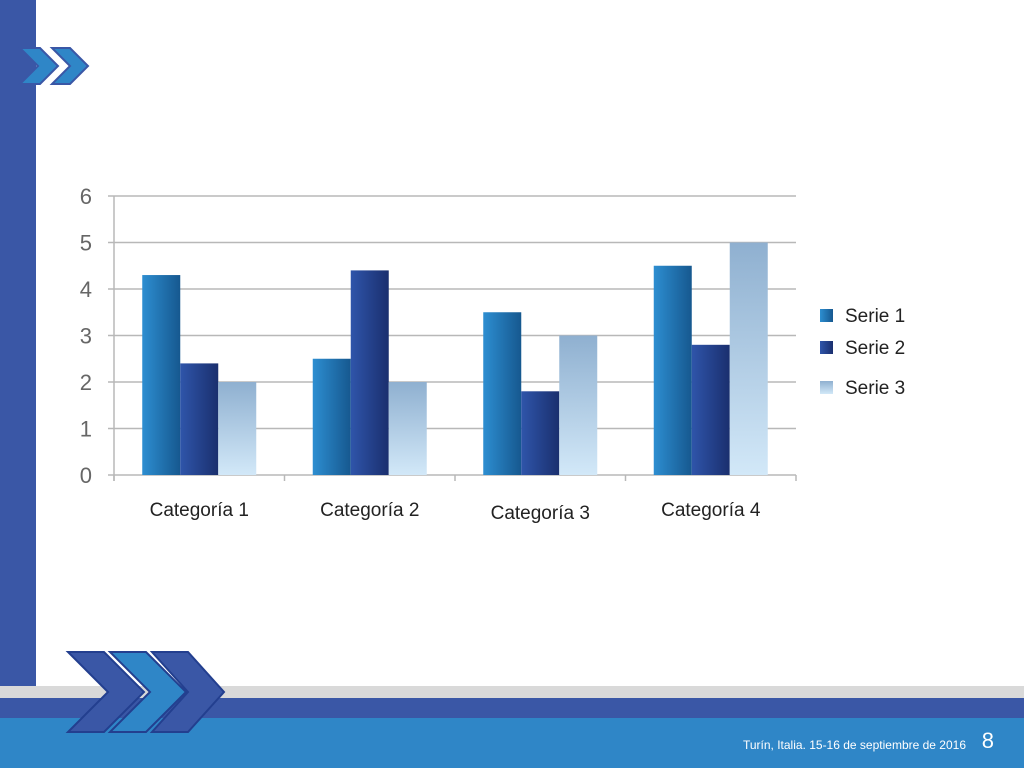 The height and width of the screenshot is (768, 1024). Describe the element at coordinates (86, 196) in the screenshot. I see `y-tick-label: 6` at that location.